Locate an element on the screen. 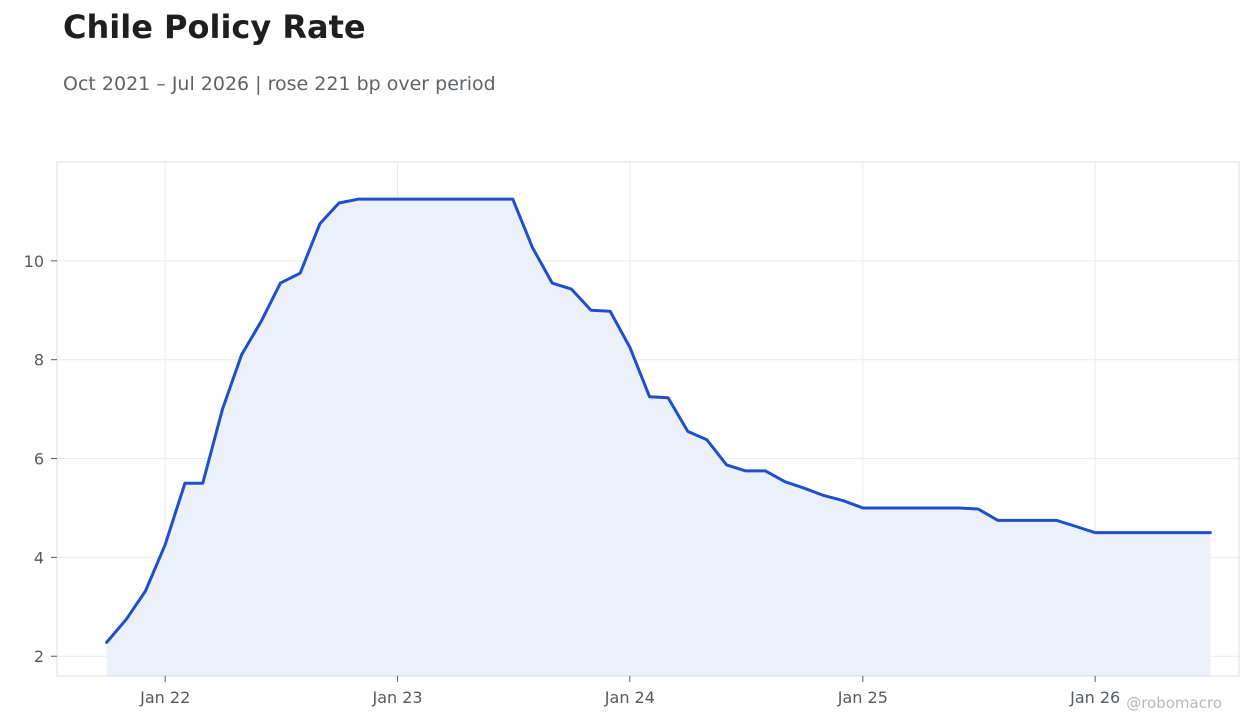 The image size is (1260, 728). y-tick-label: 6 is located at coordinates (39, 459).